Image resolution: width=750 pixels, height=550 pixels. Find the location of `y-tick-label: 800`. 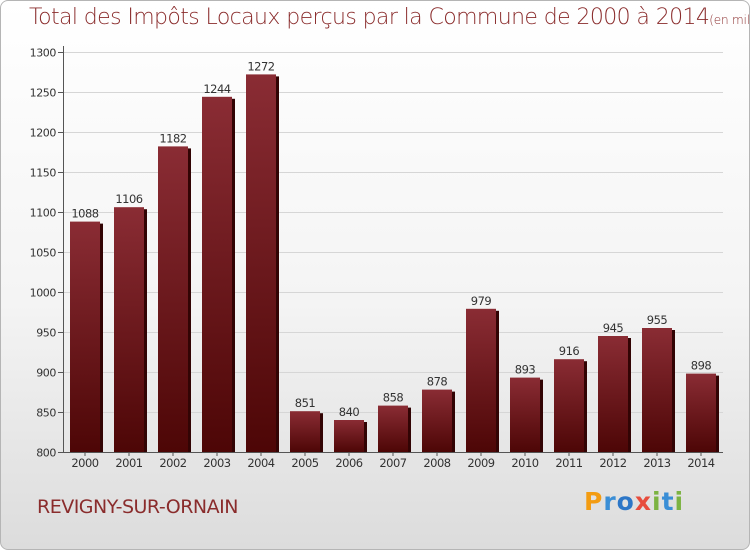

y-tick-label: 800 is located at coordinates (46, 453).